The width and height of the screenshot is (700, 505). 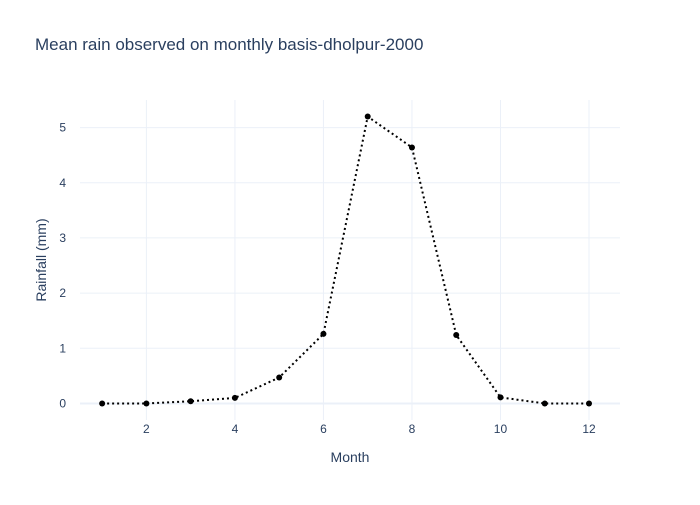 What do you see at coordinates (41, 259) in the screenshot?
I see `y-axis-title: Rainfall (mm)` at bounding box center [41, 259].